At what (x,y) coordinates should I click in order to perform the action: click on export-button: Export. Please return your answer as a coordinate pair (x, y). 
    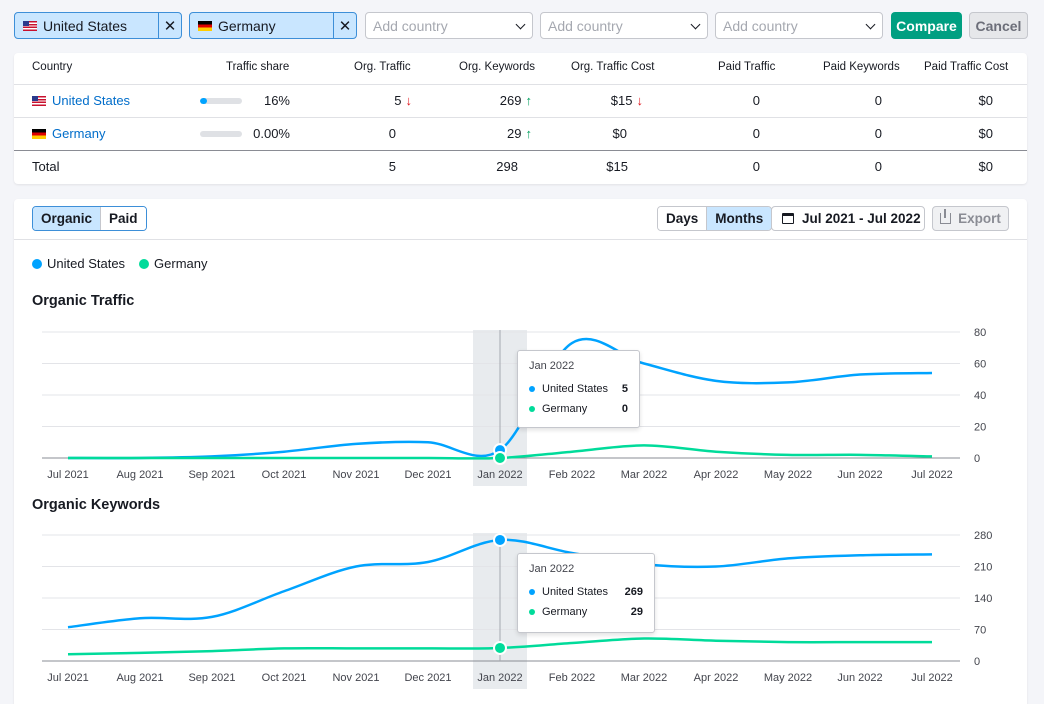
    Looking at the image, I should click on (970, 218).